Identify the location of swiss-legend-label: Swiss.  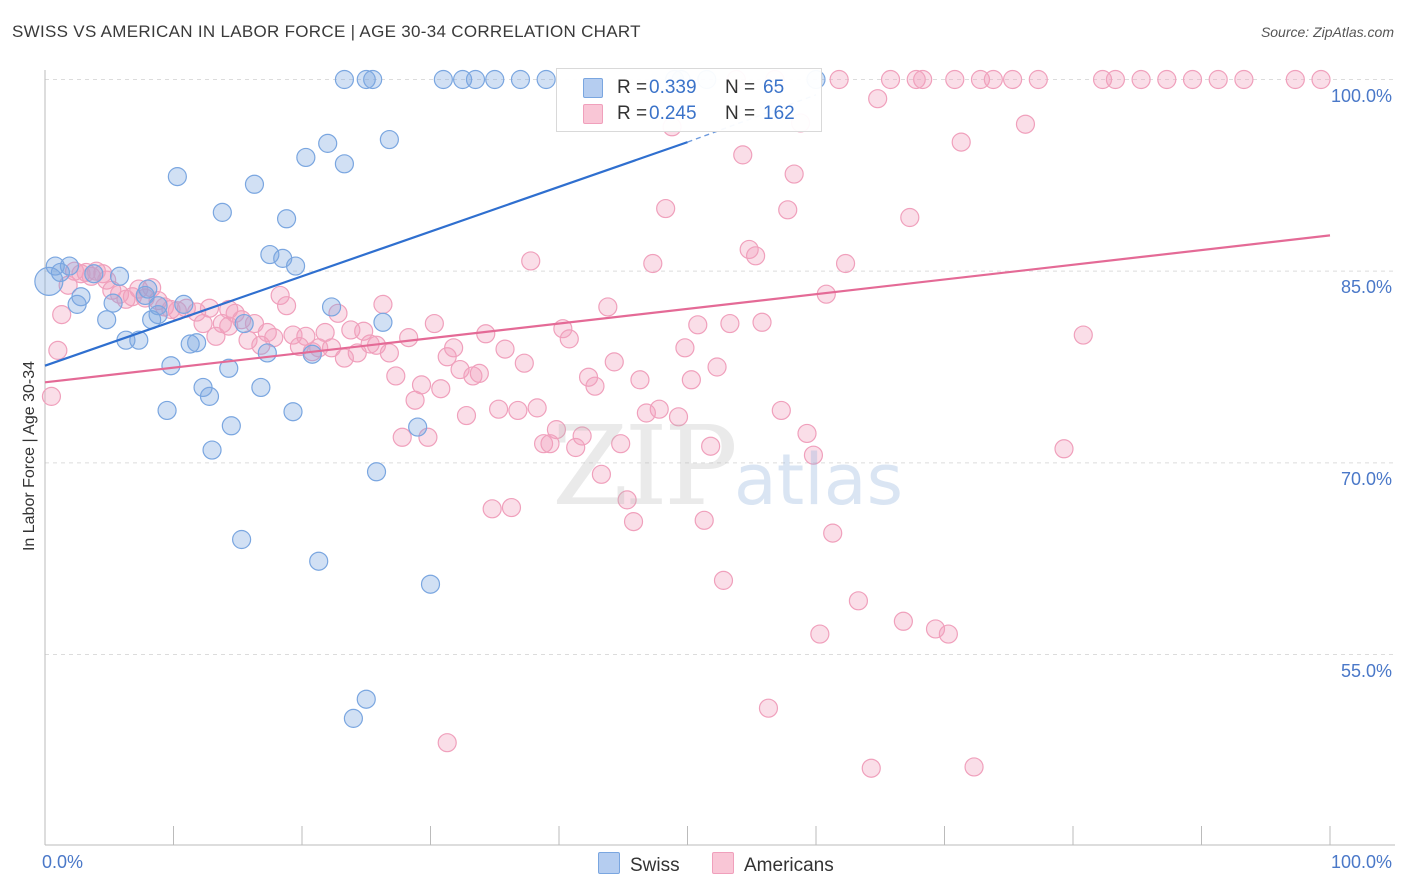
(655, 865).